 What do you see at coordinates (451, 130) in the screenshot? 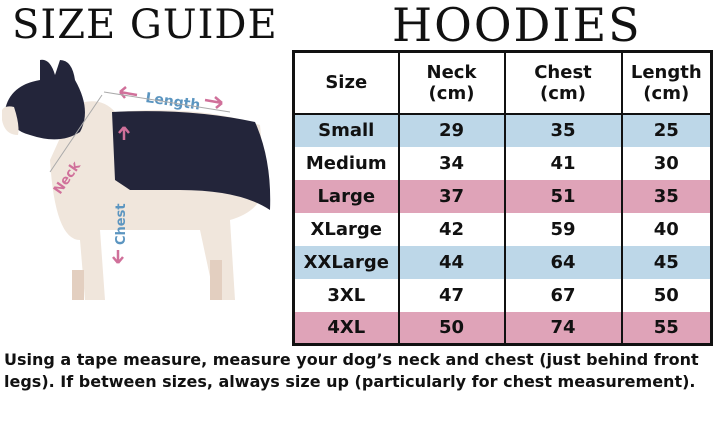
I see `cell-neck: 29` at bounding box center [451, 130].